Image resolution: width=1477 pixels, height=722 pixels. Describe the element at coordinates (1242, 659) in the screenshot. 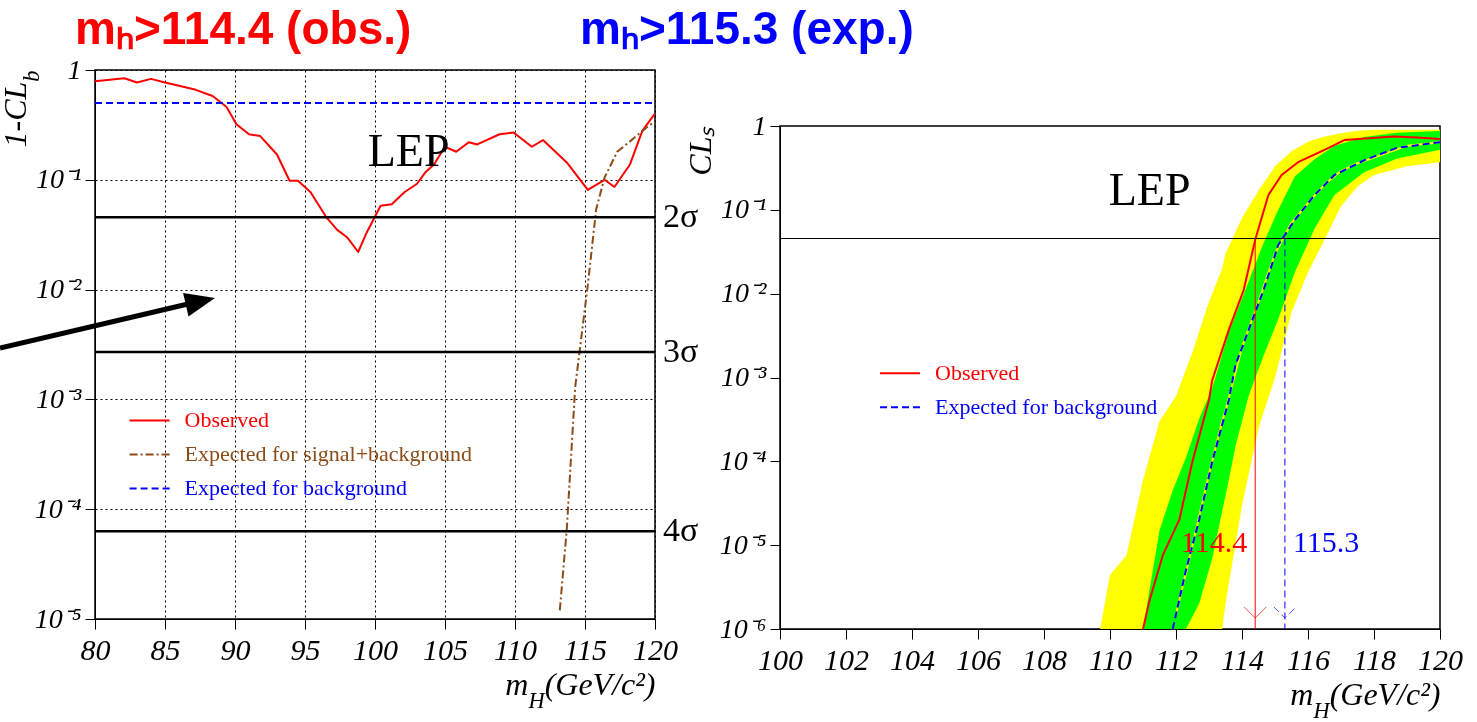

I see `x-tick-label: 114` at that location.